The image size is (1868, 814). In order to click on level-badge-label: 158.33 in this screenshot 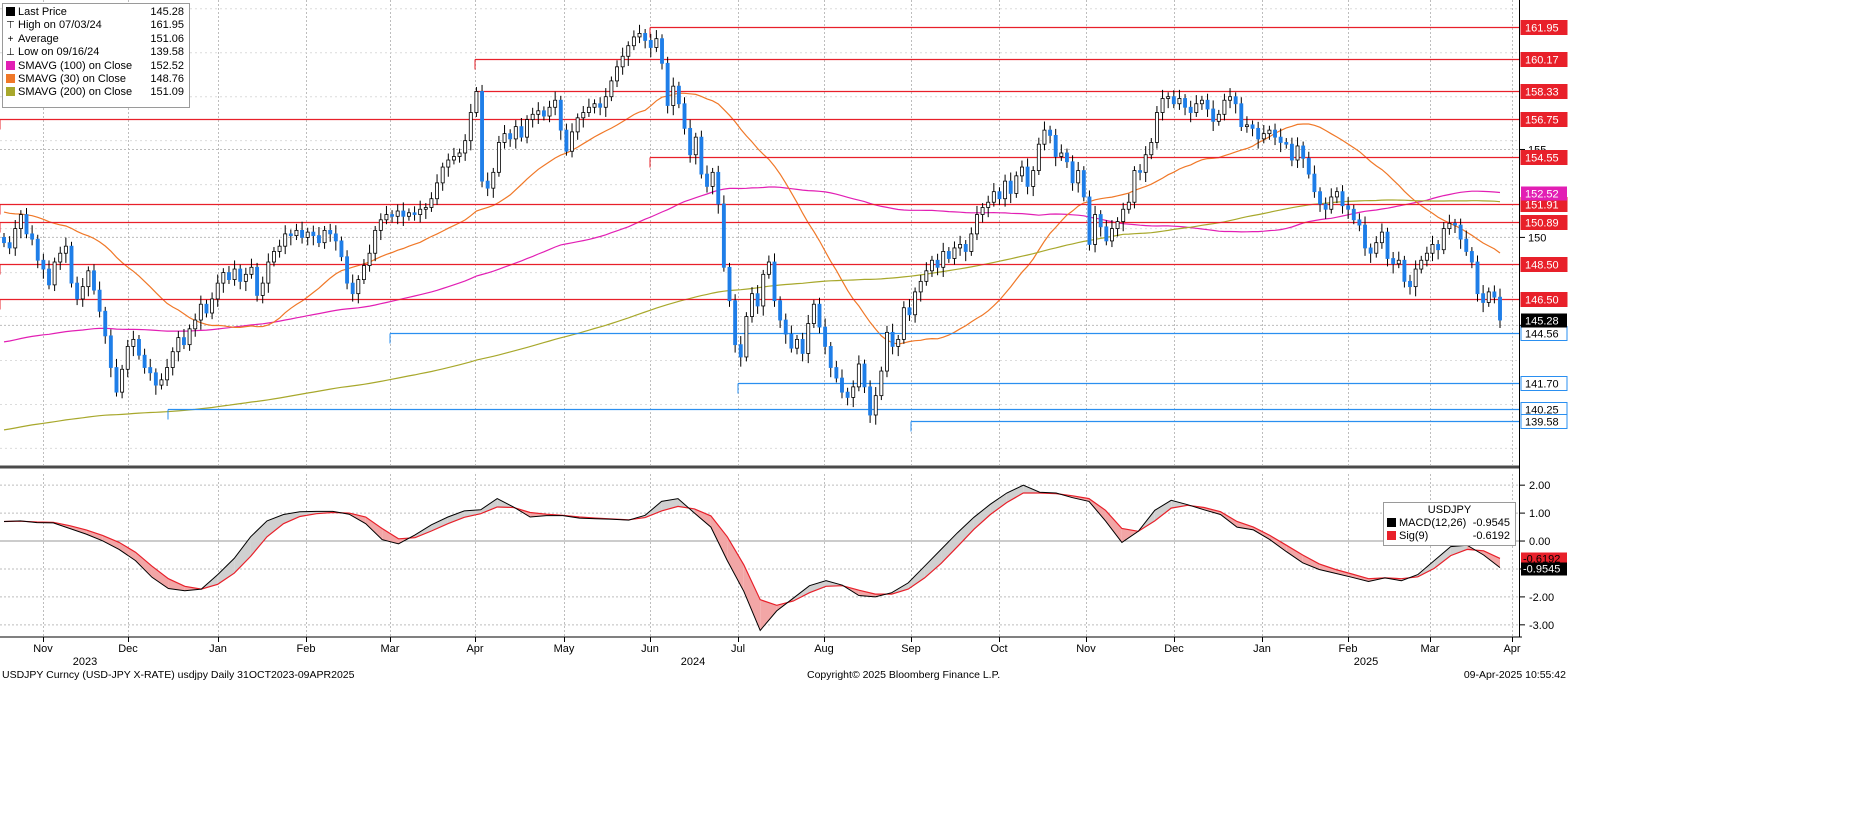, I will do `click(1542, 93)`.